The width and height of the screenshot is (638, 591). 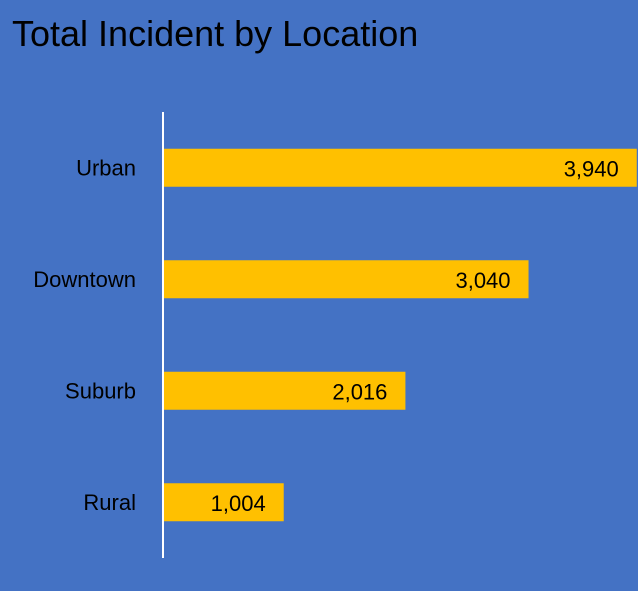 What do you see at coordinates (482, 280) in the screenshot?
I see `data-label-downtown: 3,040` at bounding box center [482, 280].